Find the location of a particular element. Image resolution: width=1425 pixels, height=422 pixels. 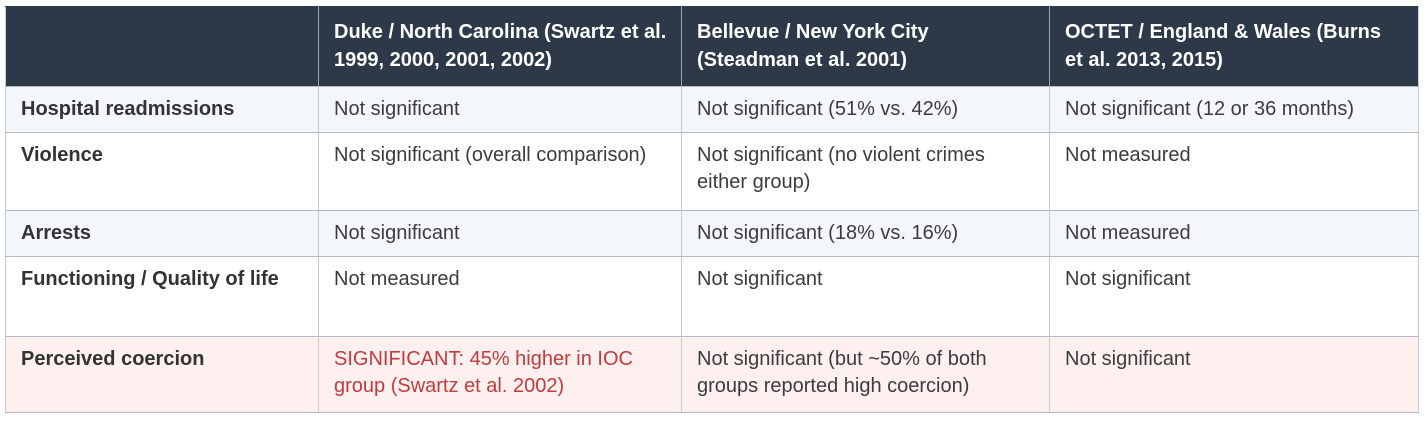

cell-bellevue-result: Not significant (18% vs. 16%) is located at coordinates (865, 233).